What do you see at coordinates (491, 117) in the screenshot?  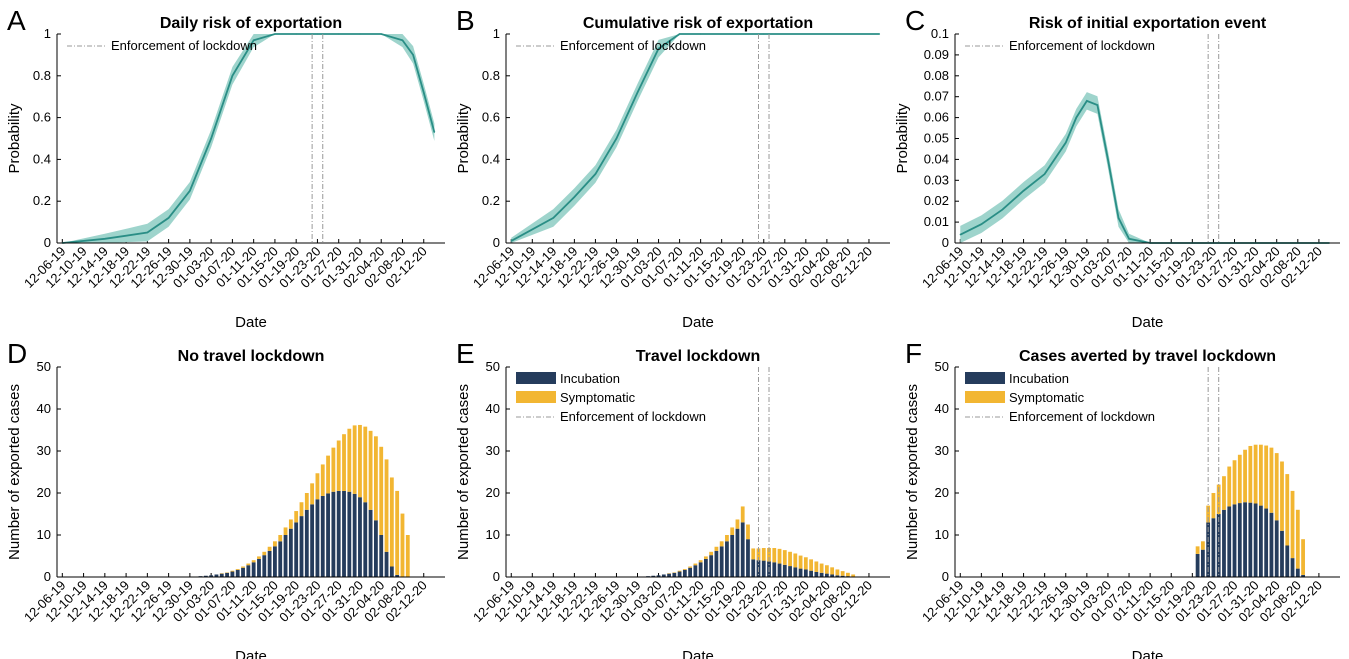 I see `y-tick-label: 0.6` at bounding box center [491, 117].